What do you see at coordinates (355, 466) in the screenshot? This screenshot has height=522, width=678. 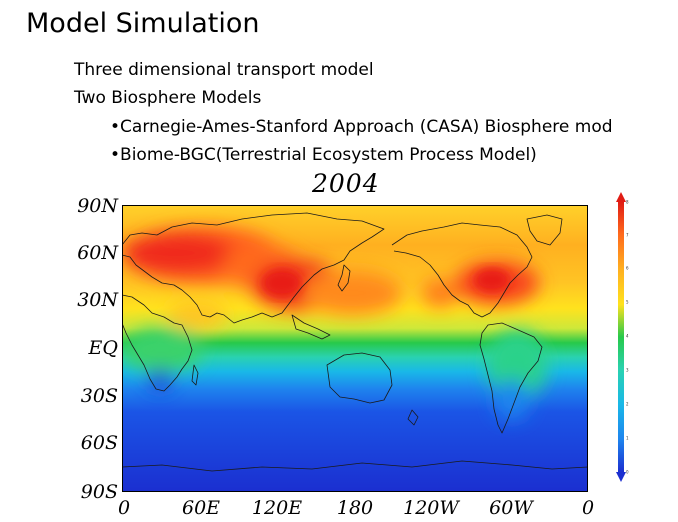 I see `antarctica-coast` at bounding box center [355, 466].